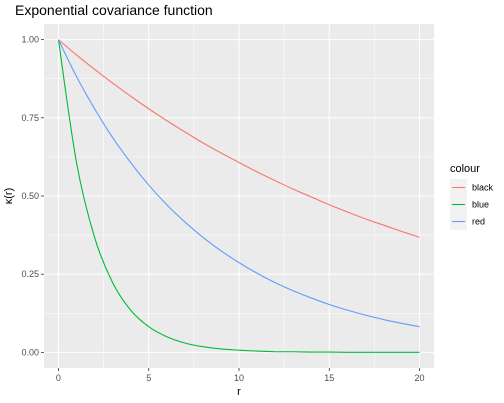 Image resolution: width=504 pixels, height=403 pixels. I want to click on x-tick-label: 10, so click(239, 378).